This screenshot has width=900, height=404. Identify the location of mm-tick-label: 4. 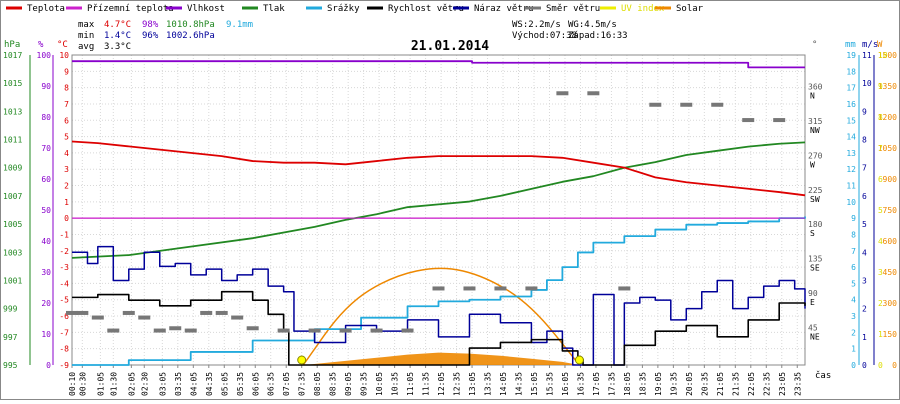
(853, 300).